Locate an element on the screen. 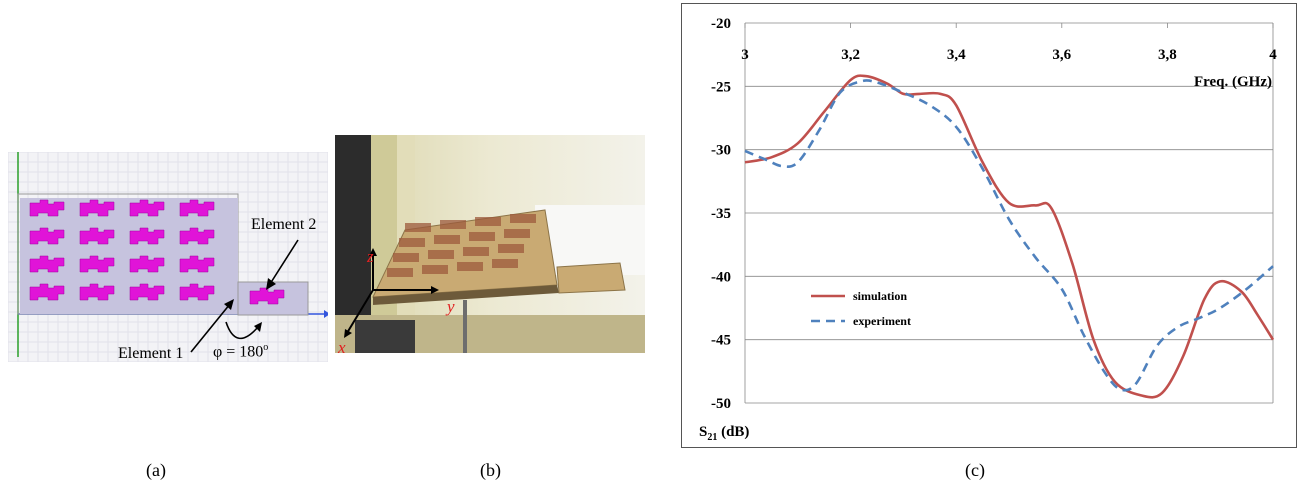  caption-a: (a) is located at coordinates (156, 470).